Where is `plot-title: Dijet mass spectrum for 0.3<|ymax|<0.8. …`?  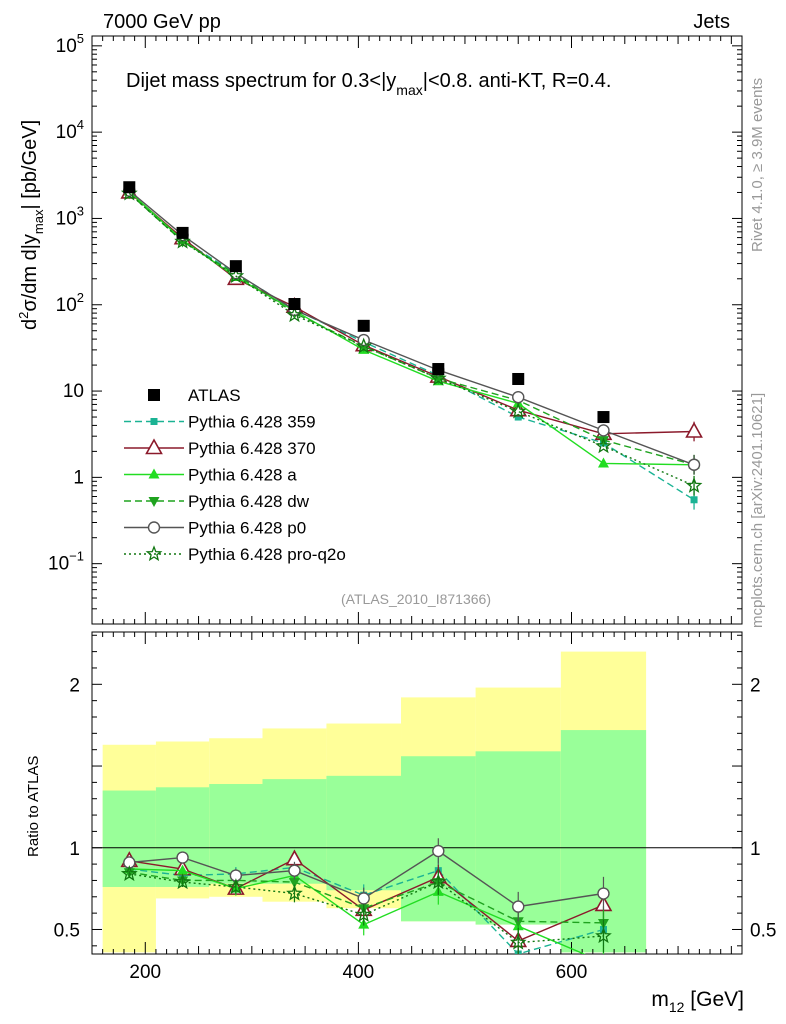
plot-title: Dijet mass spectrum for 0.3<|ymax|<0.8. … is located at coordinates (368, 84).